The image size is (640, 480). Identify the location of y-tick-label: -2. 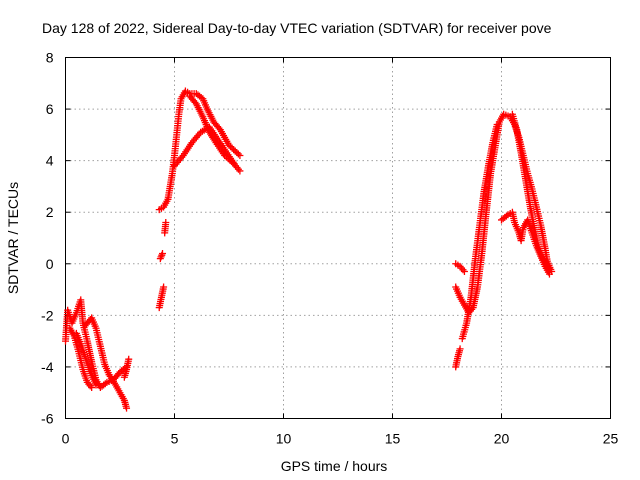
(47, 315).